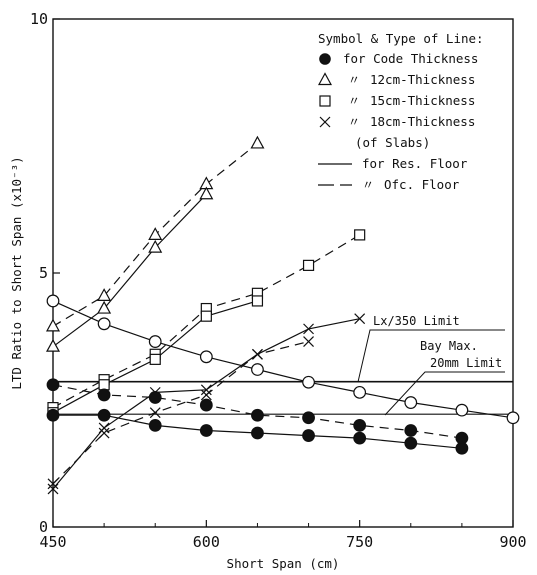  I want to click on legend-title: Symbol & Type of Line:, so click(401, 38).